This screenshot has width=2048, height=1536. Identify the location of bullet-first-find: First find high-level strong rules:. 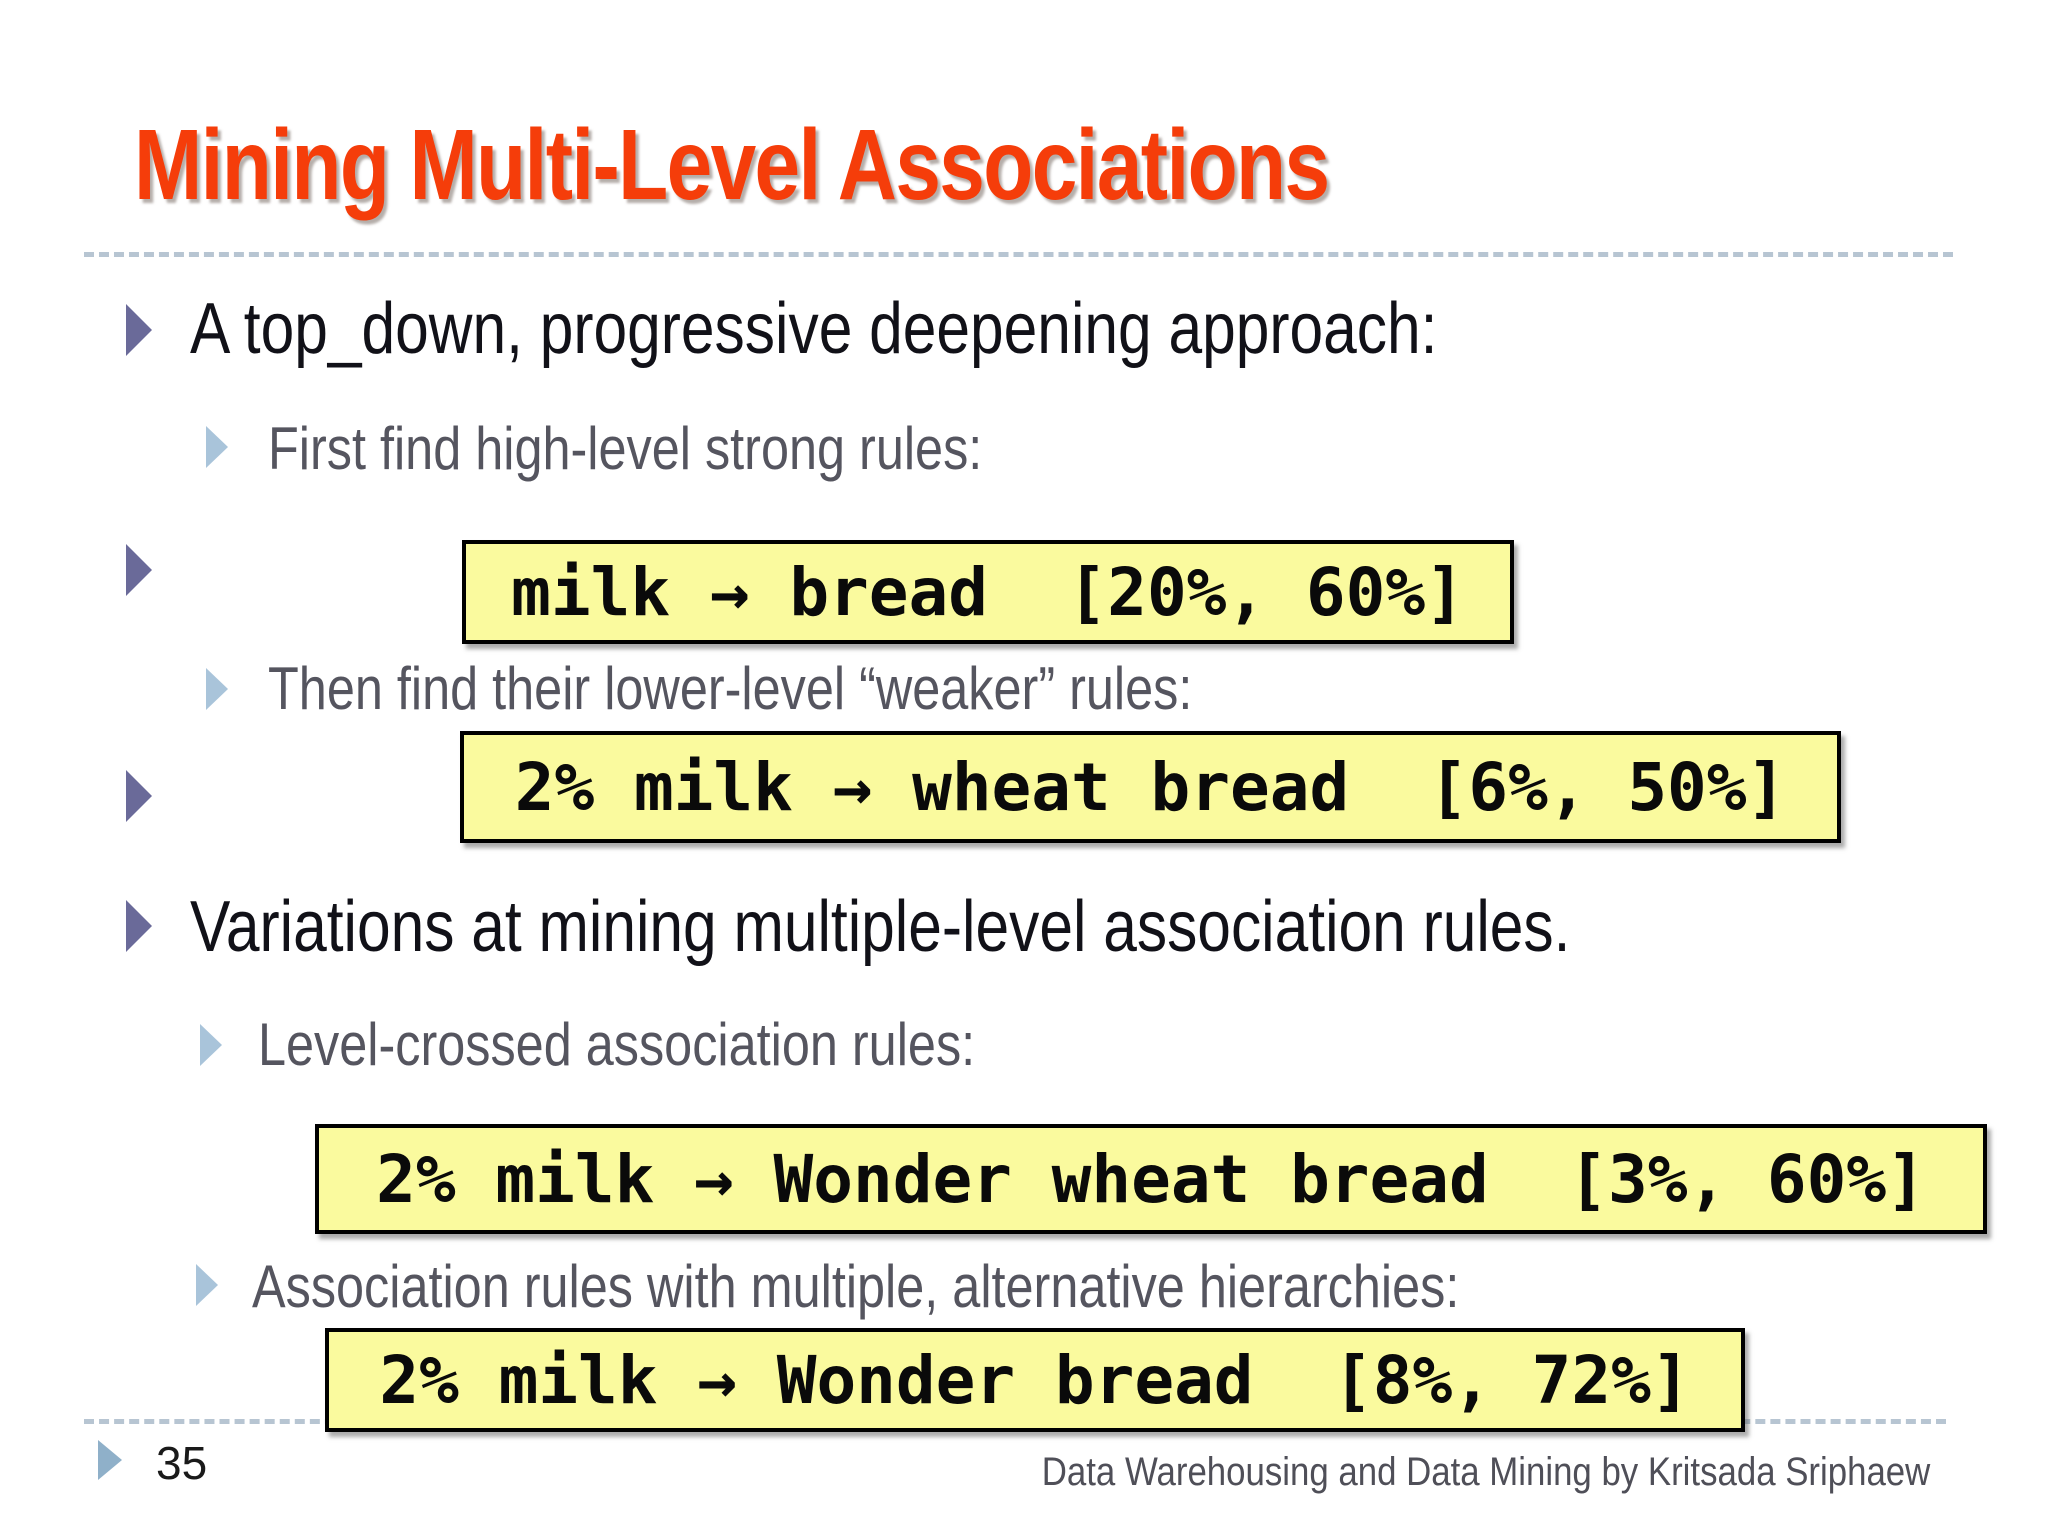
(625, 448).